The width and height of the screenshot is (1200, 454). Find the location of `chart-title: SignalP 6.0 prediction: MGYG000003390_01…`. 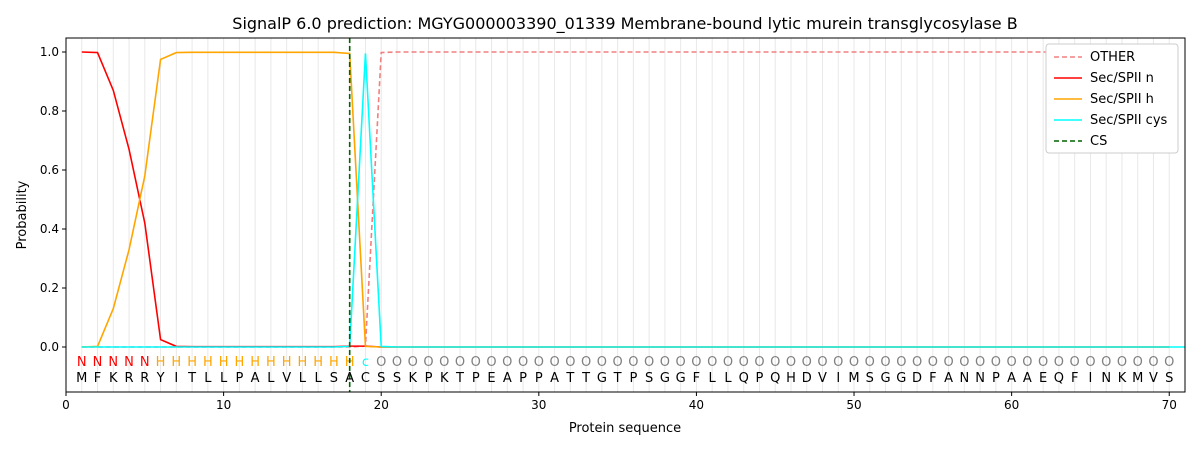

chart-title: SignalP 6.0 prediction: MGYG000003390_01… is located at coordinates (624, 24).